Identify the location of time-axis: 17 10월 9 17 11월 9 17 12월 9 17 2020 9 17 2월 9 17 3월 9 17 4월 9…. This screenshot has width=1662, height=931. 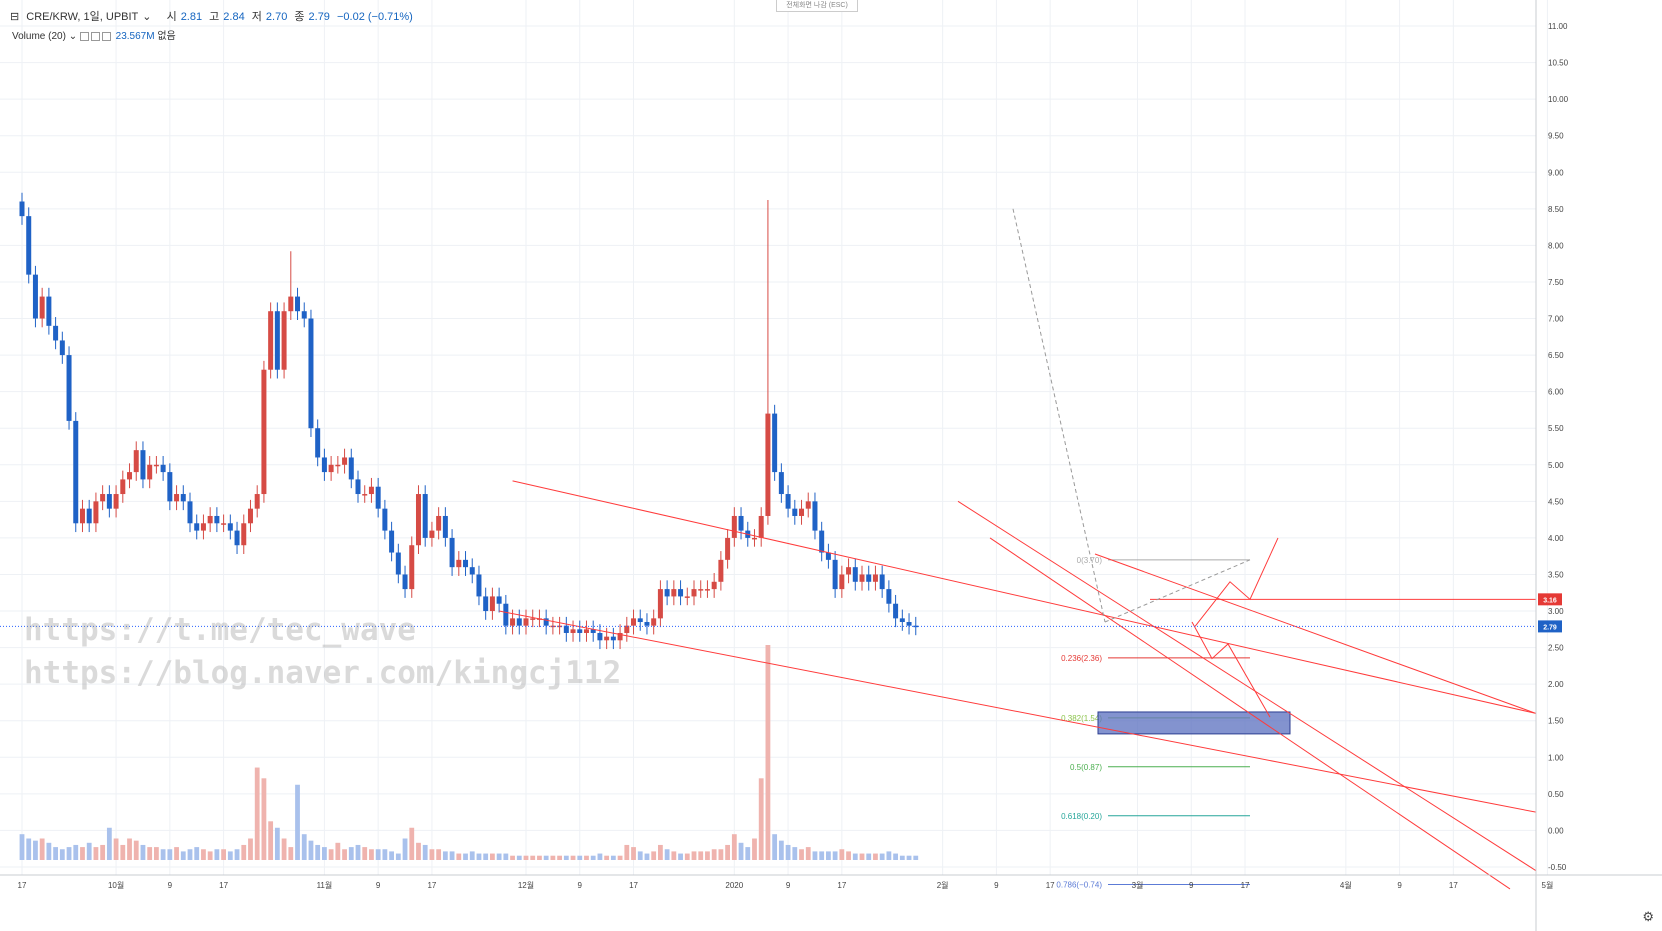
(831, 882).